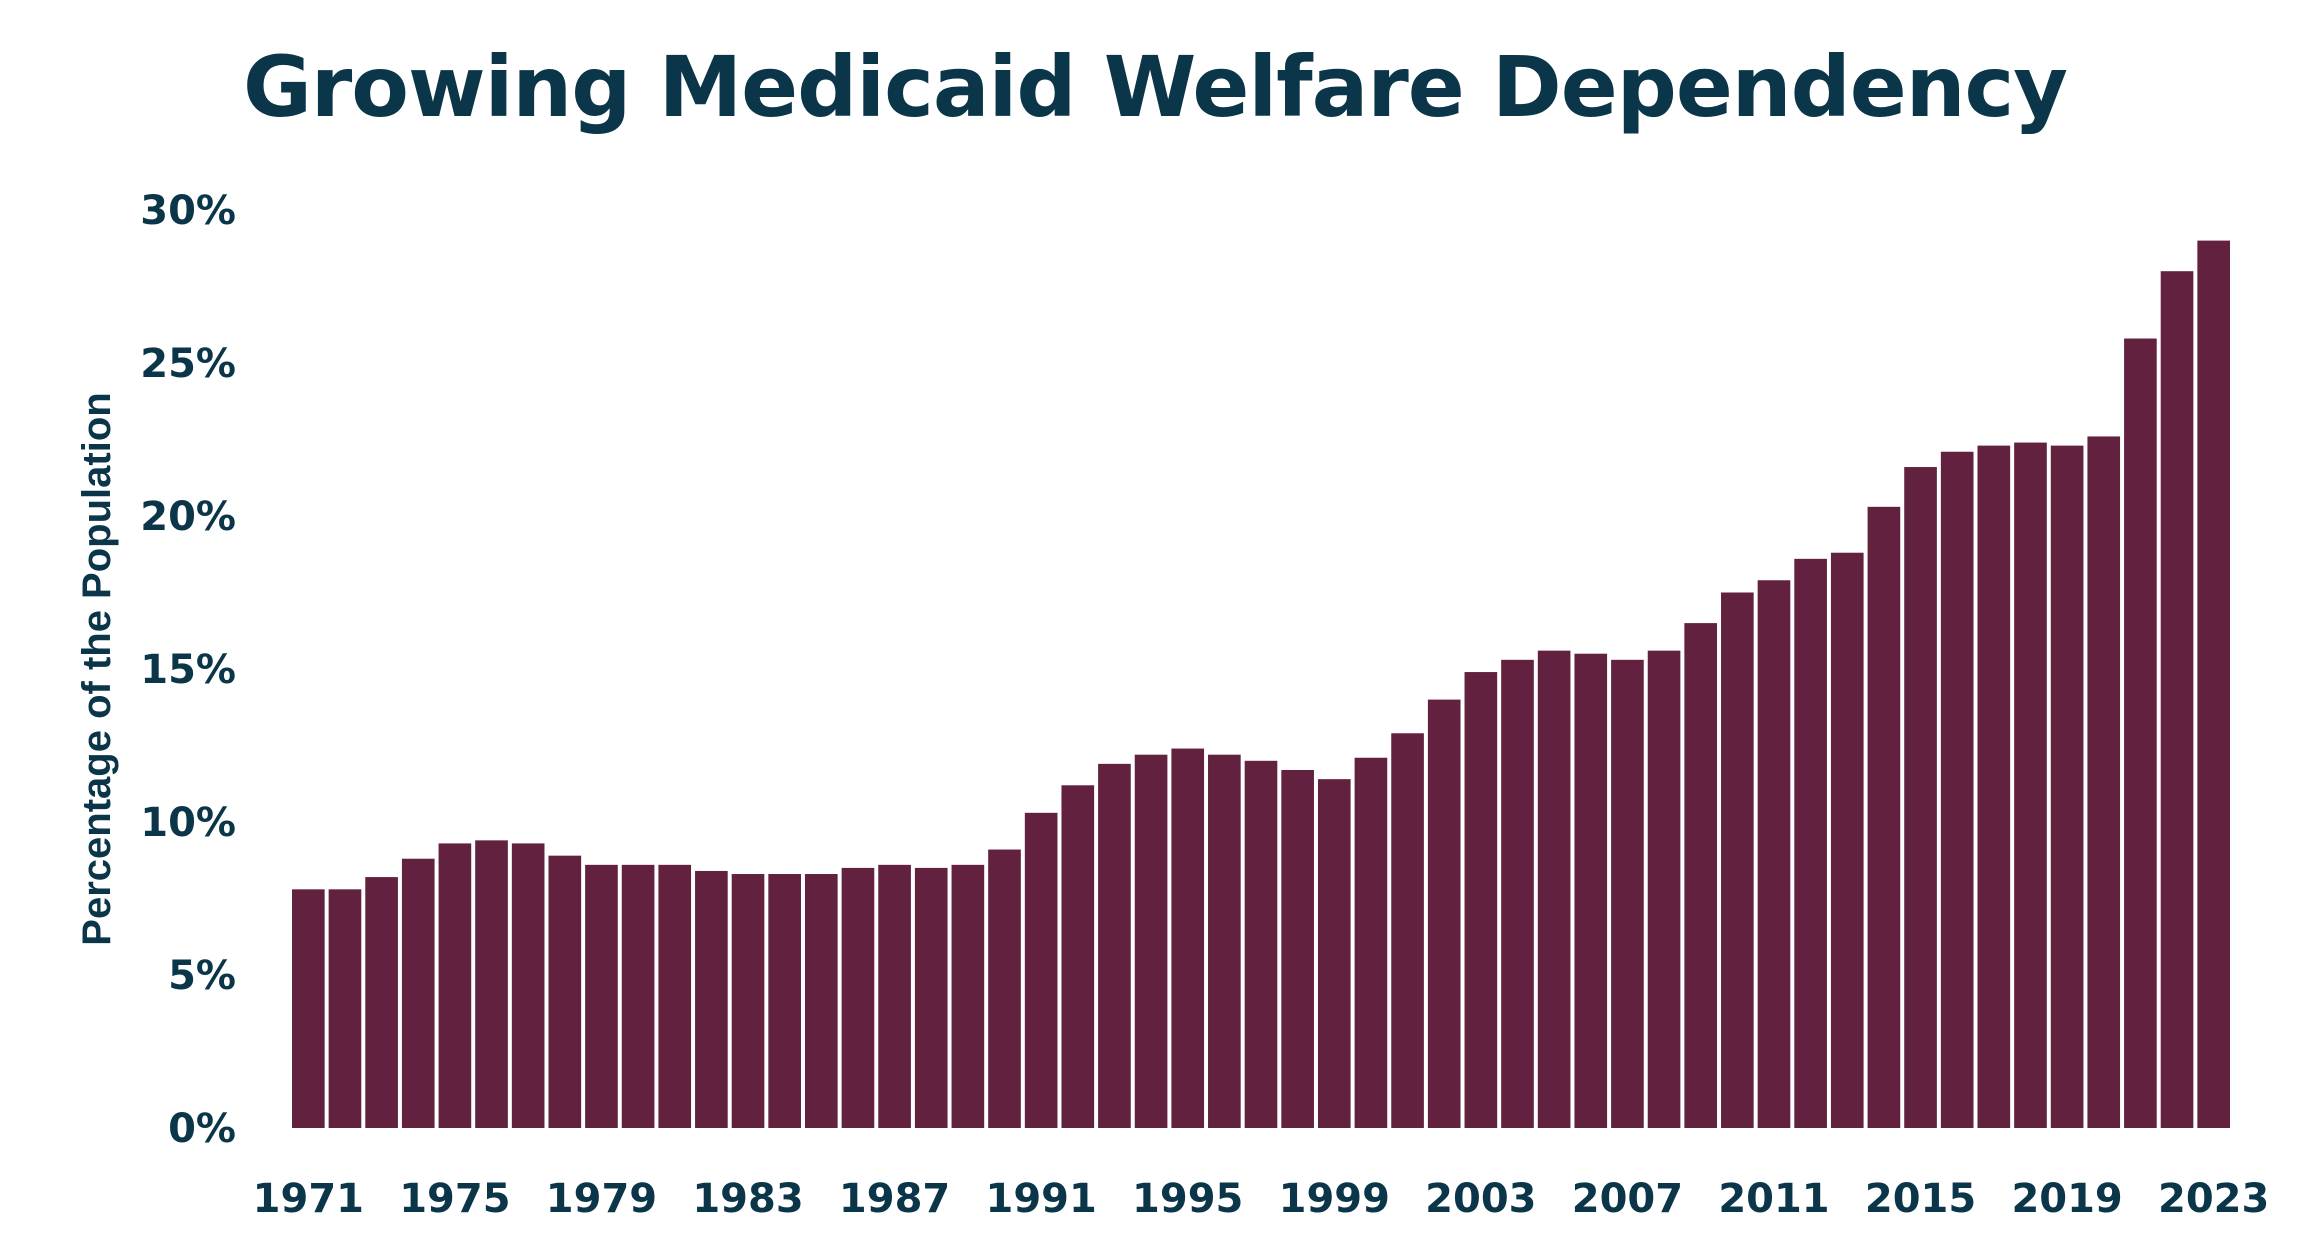 Image resolution: width=2310 pixels, height=1254 pixels. I want to click on x-tick-label: 2011, so click(1773, 1199).